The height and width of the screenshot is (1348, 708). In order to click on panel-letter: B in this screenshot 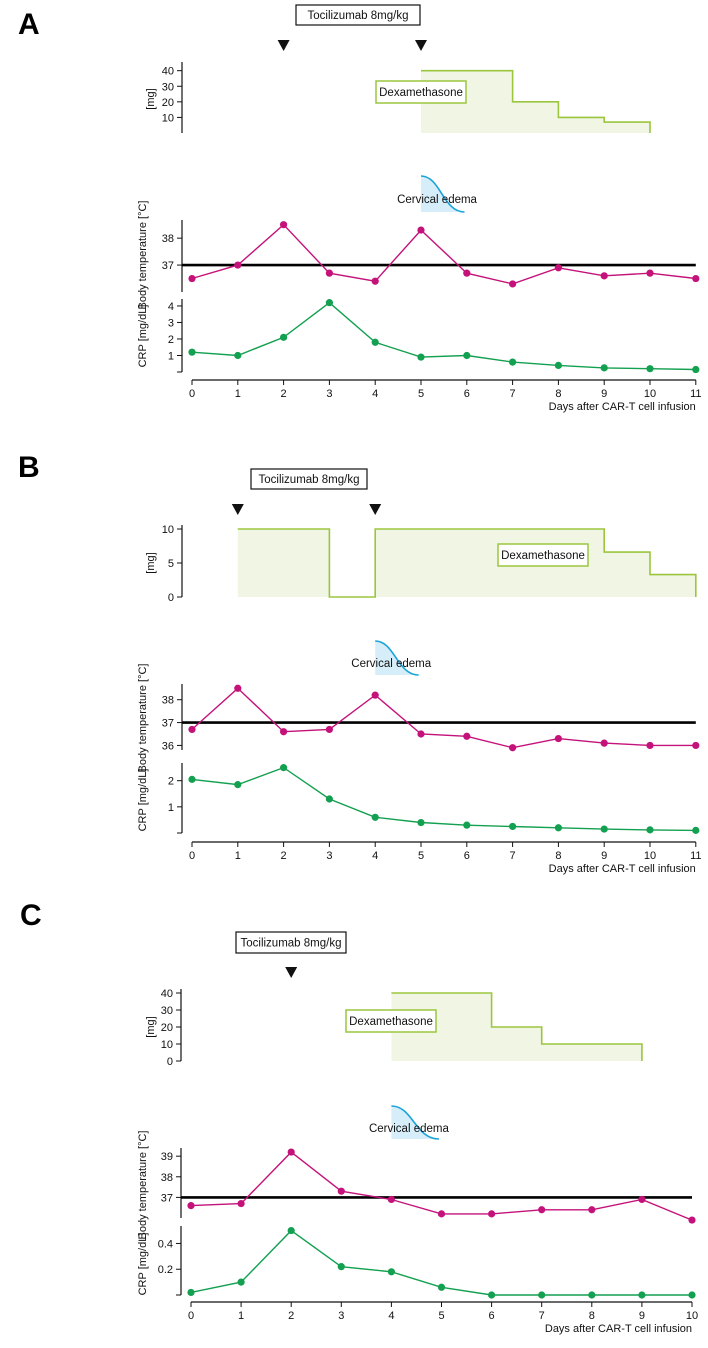, I will do `click(29, 467)`.